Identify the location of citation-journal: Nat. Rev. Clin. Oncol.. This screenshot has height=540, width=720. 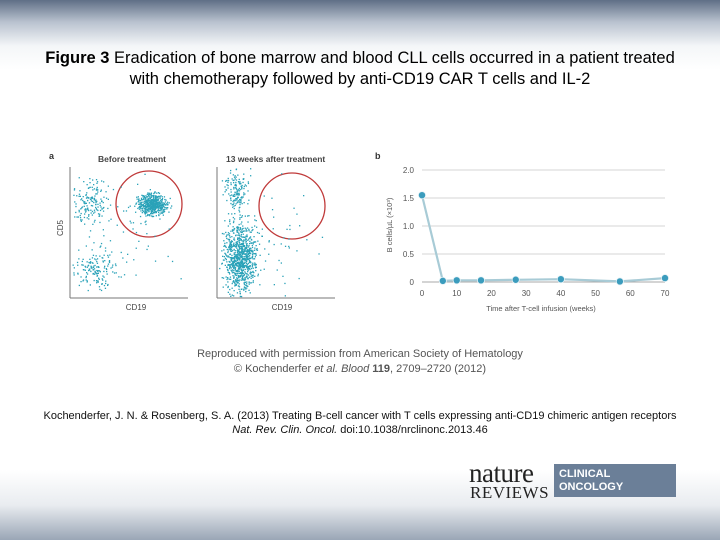
(285, 430).